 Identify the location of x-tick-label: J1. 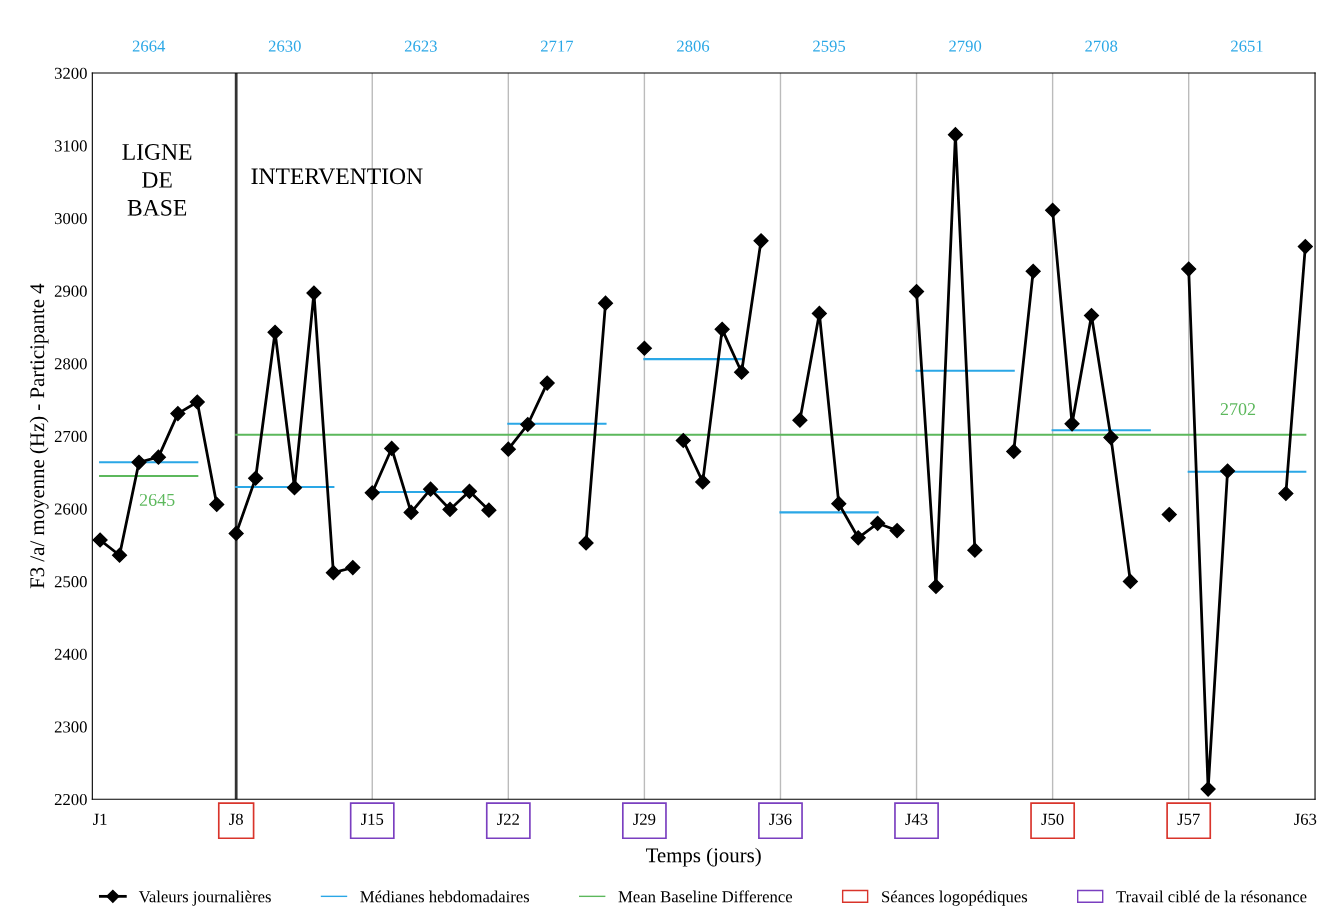
(100, 819).